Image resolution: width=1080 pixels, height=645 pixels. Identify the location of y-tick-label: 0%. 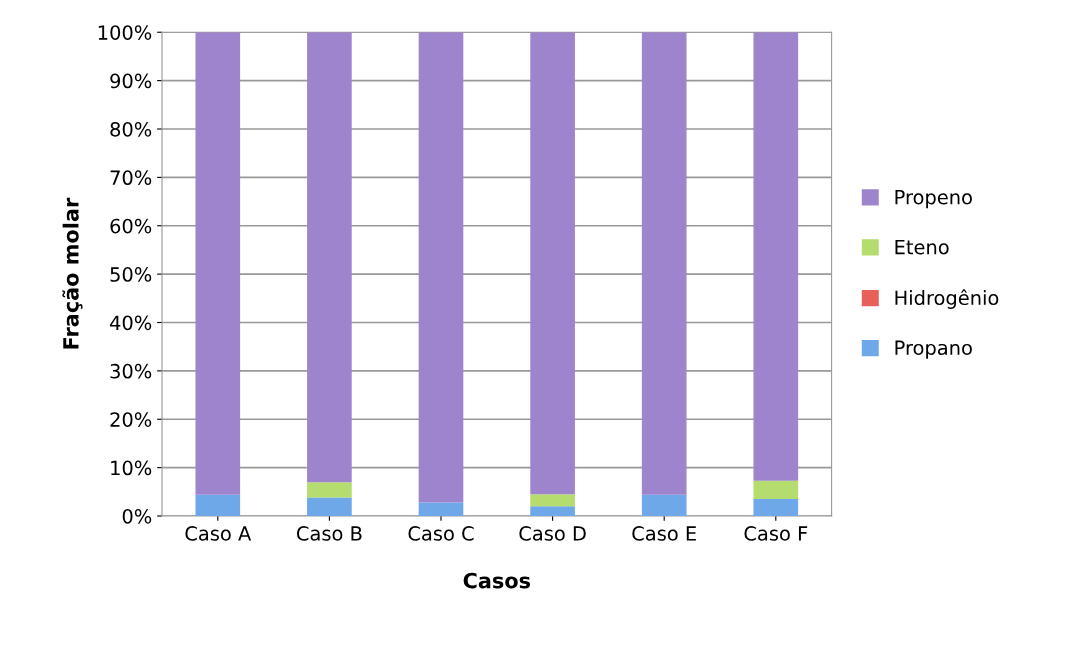
(137, 516).